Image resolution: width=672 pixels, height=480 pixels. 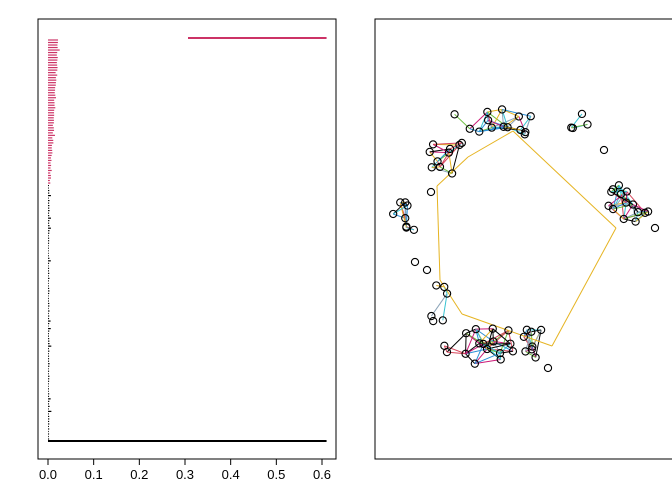 What do you see at coordinates (48, 473) in the screenshot?
I see `x-tick-label: 0.0` at bounding box center [48, 473].